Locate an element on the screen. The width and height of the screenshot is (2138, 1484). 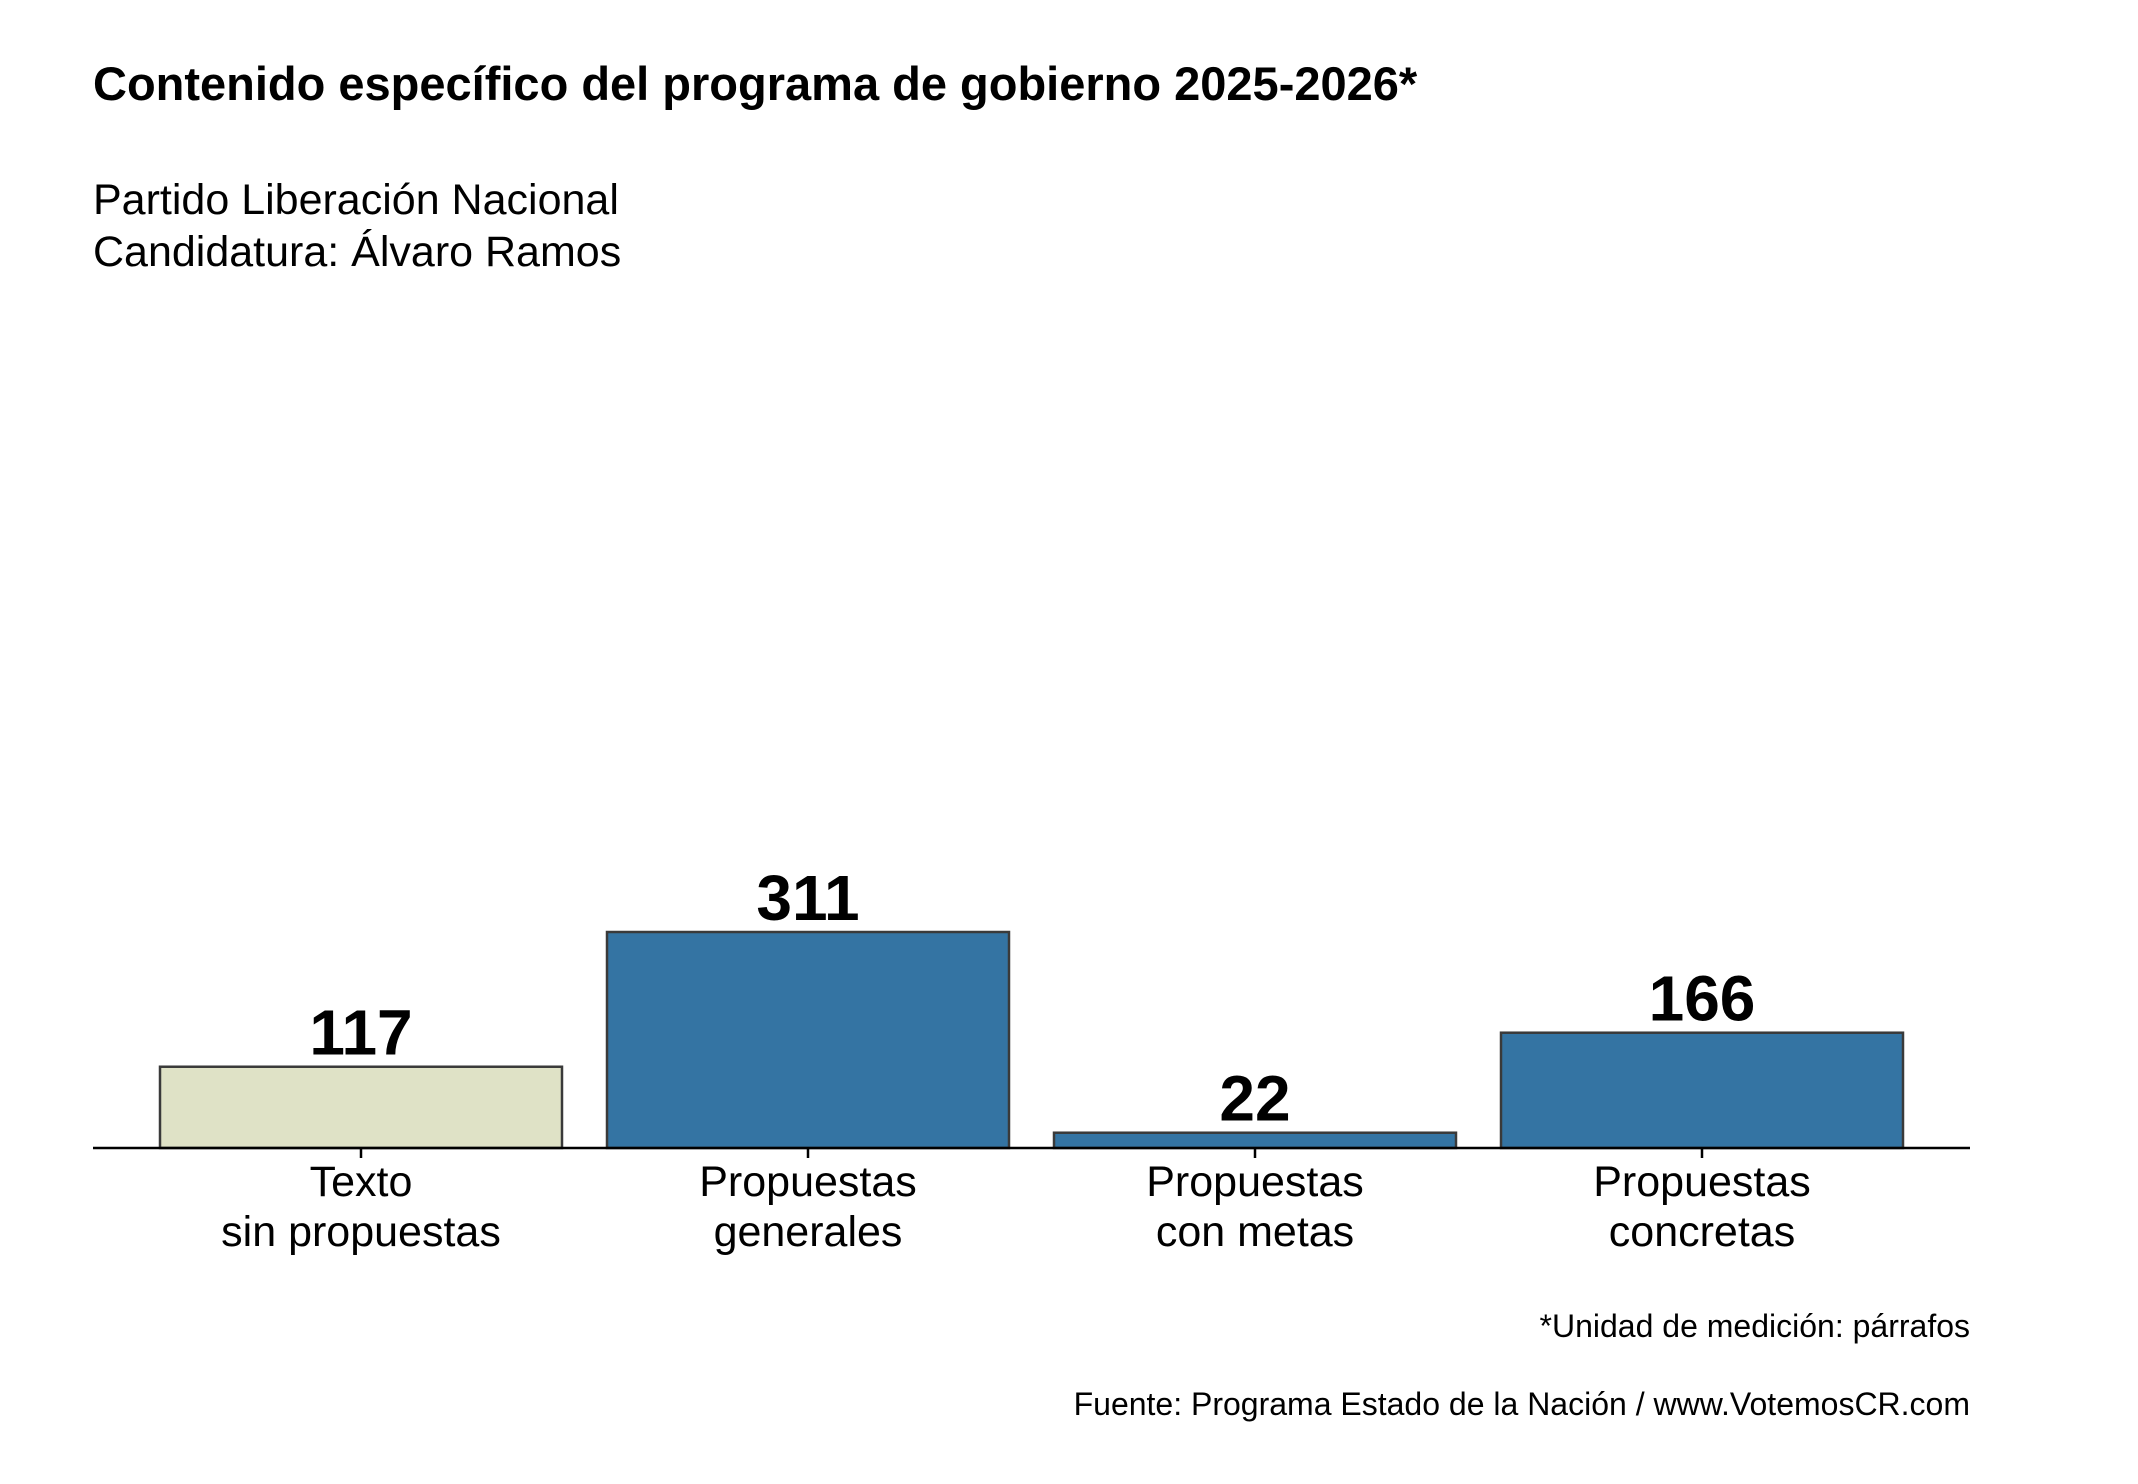
x-tick-label-2-1: con metas is located at coordinates (1255, 1232).